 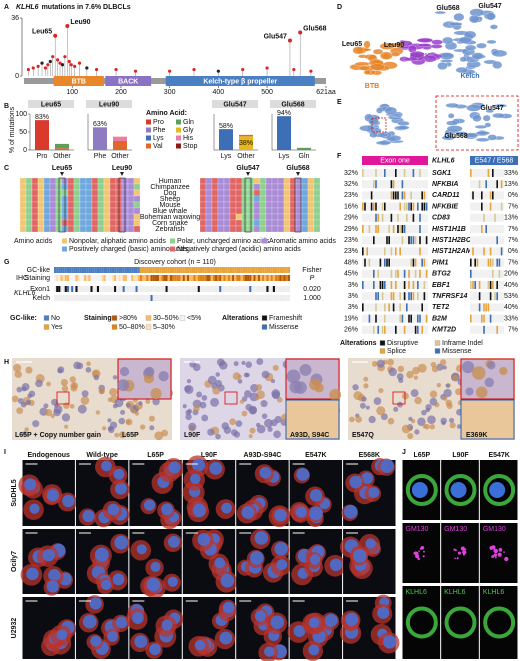 I want to click on strip, so click(x=487, y=195).